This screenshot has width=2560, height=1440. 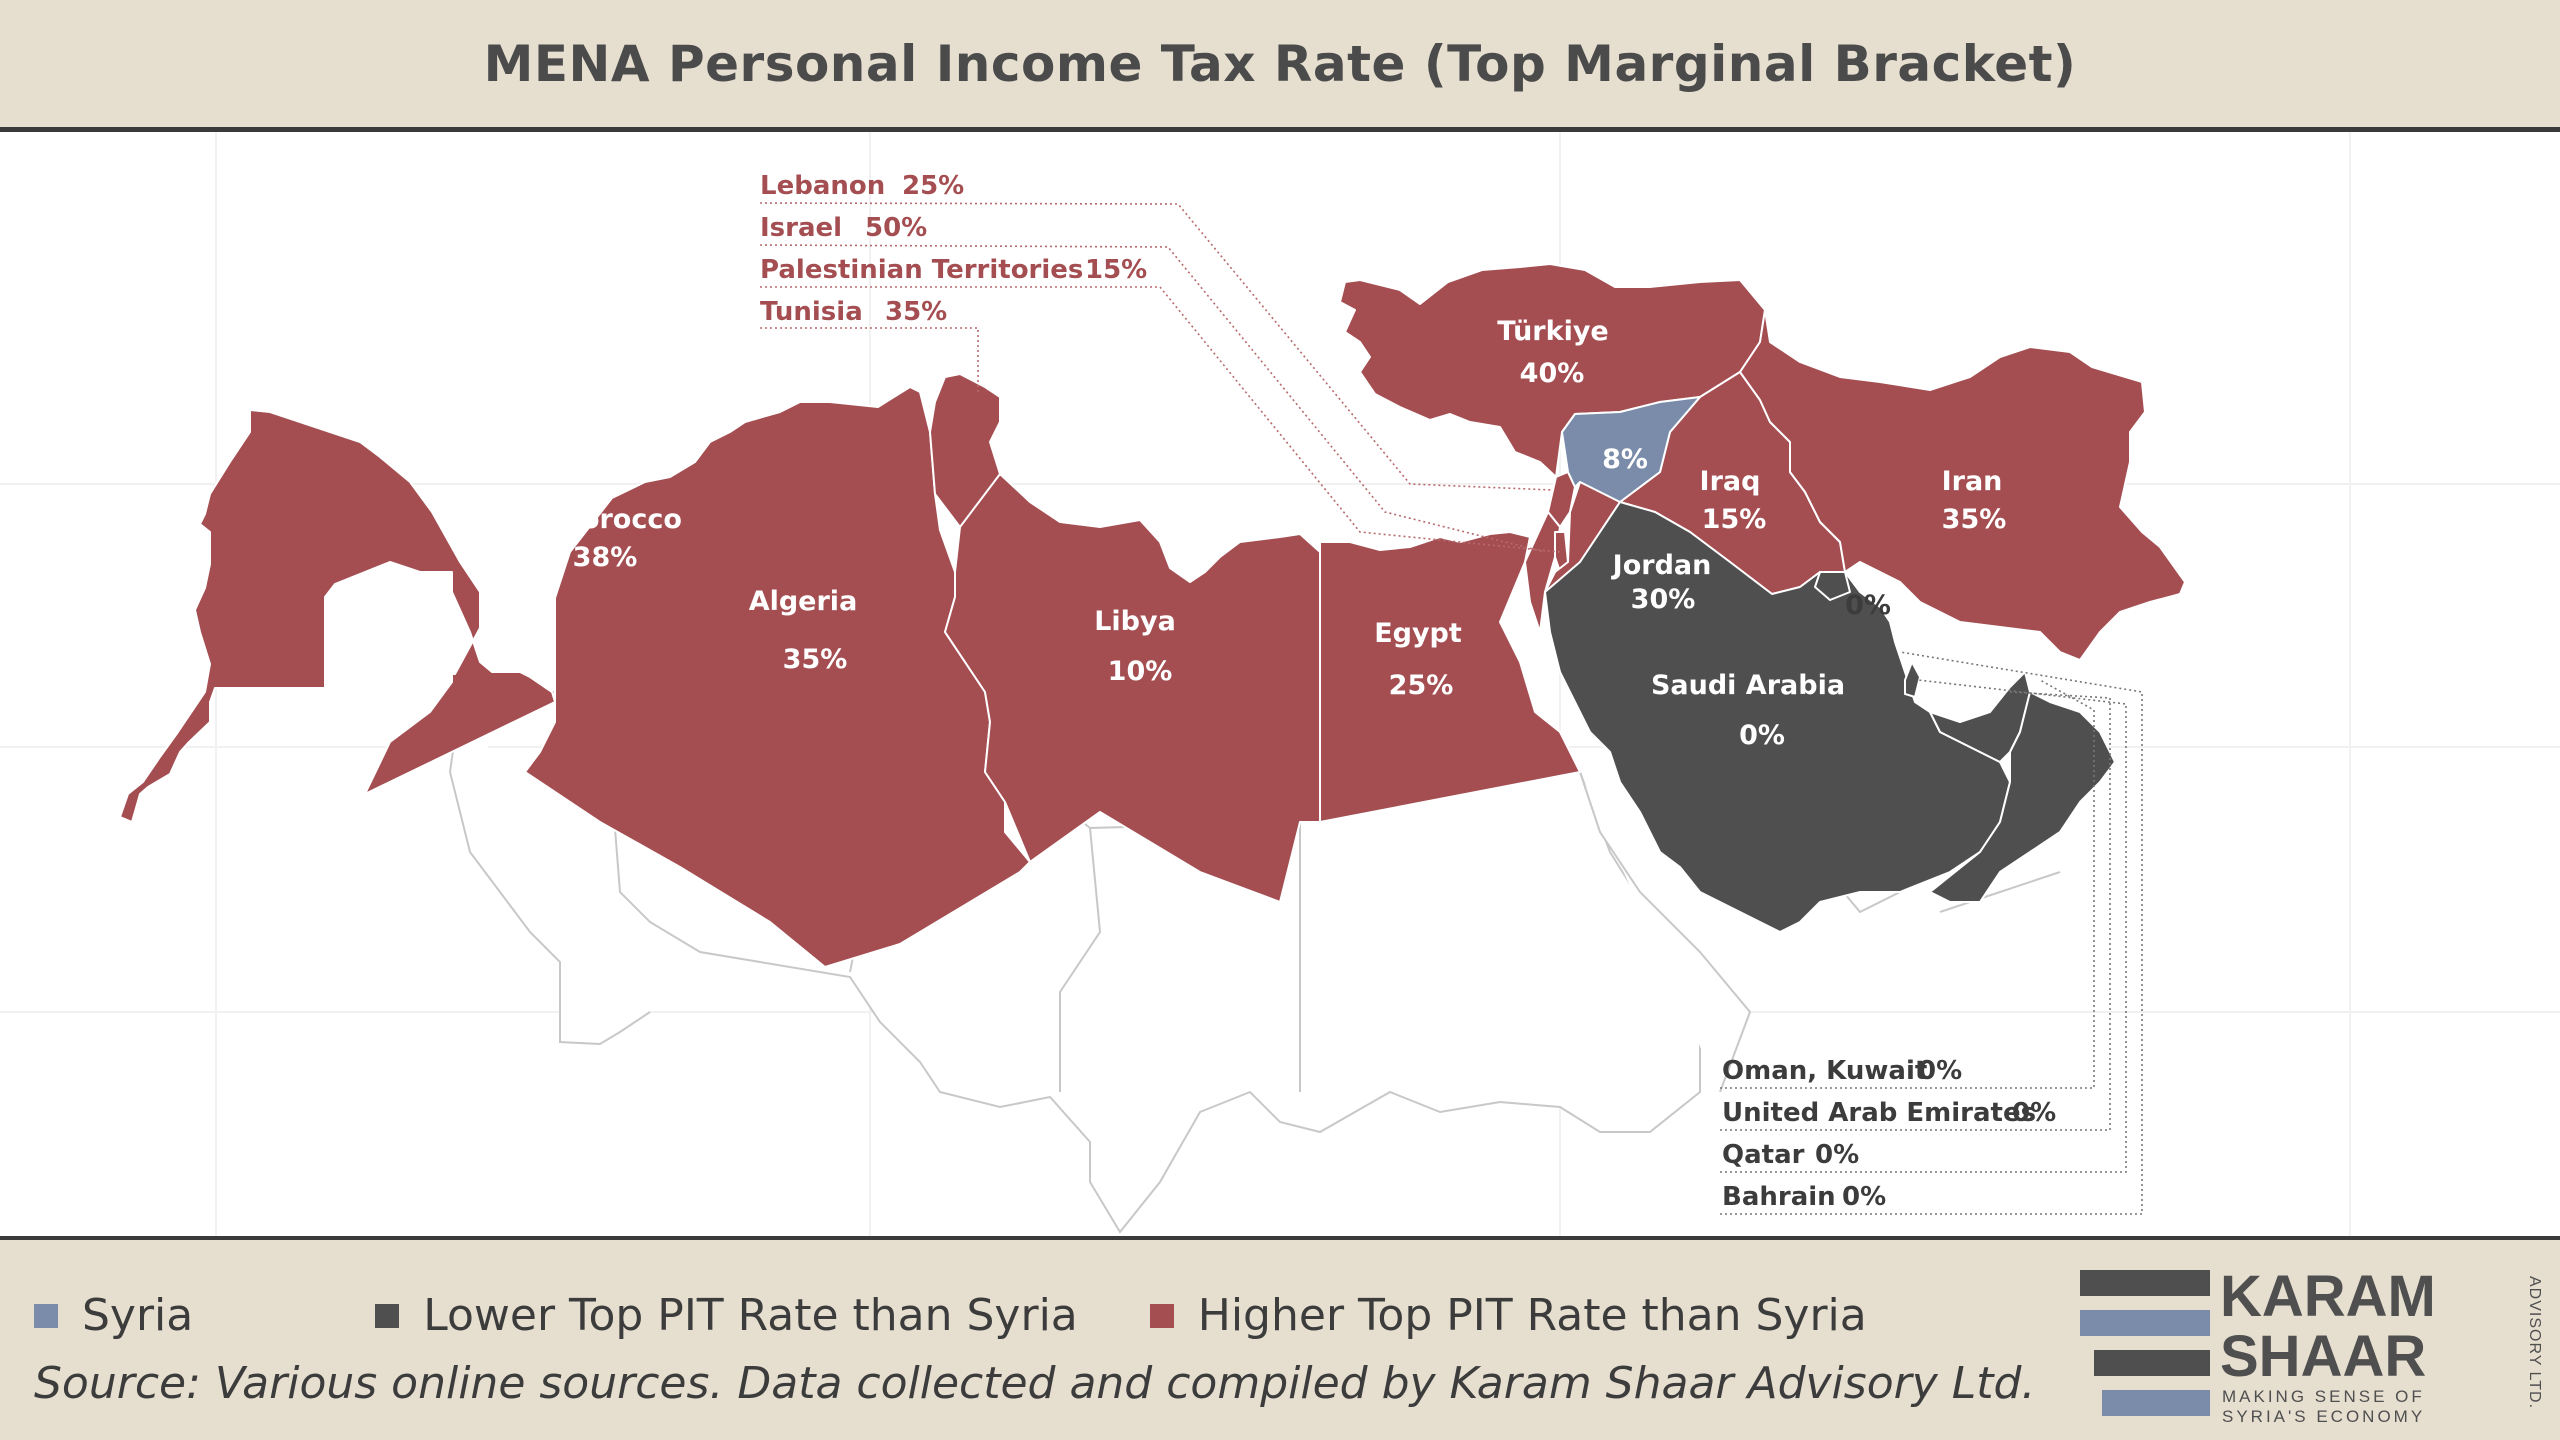 I want to click on callout-uae-name: United Arab Emirates, so click(x=1879, y=1113).